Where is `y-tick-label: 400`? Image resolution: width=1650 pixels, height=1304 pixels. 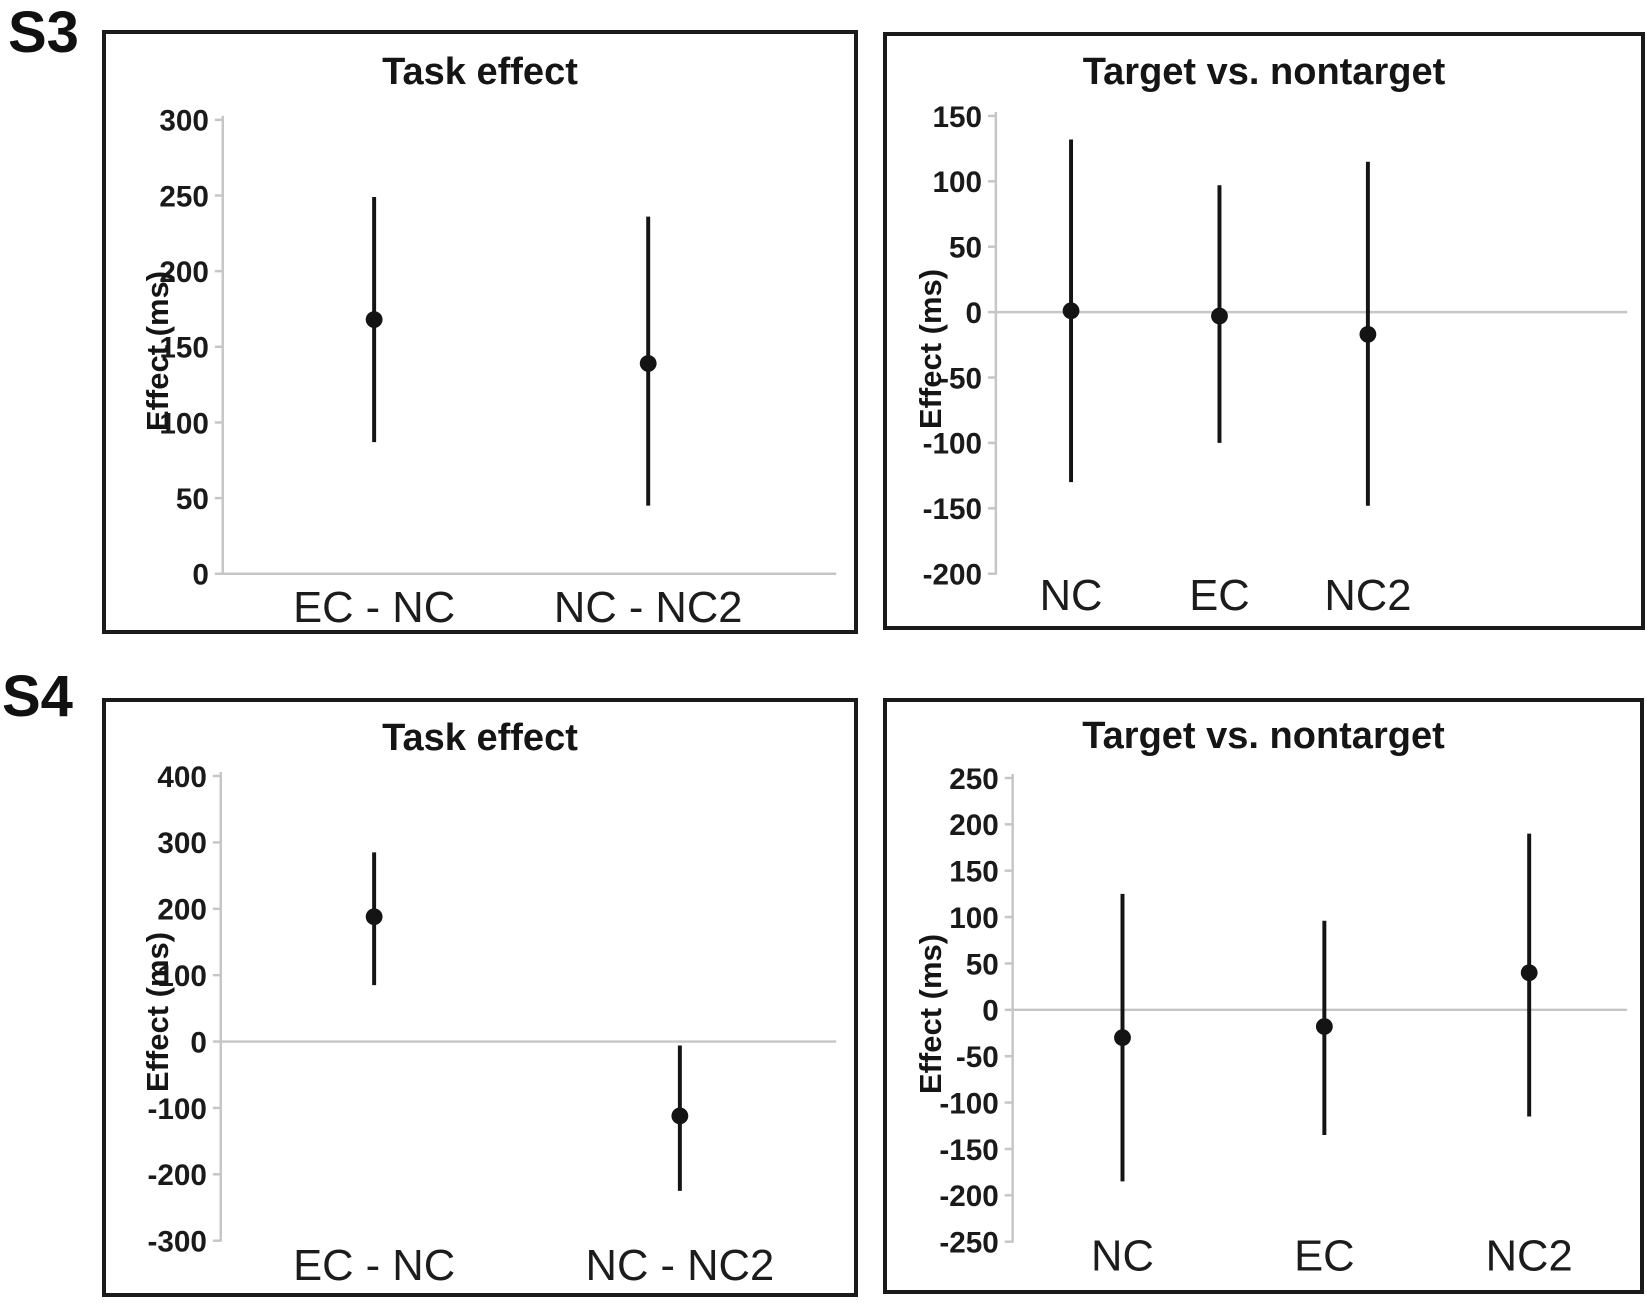 y-tick-label: 400 is located at coordinates (182, 777).